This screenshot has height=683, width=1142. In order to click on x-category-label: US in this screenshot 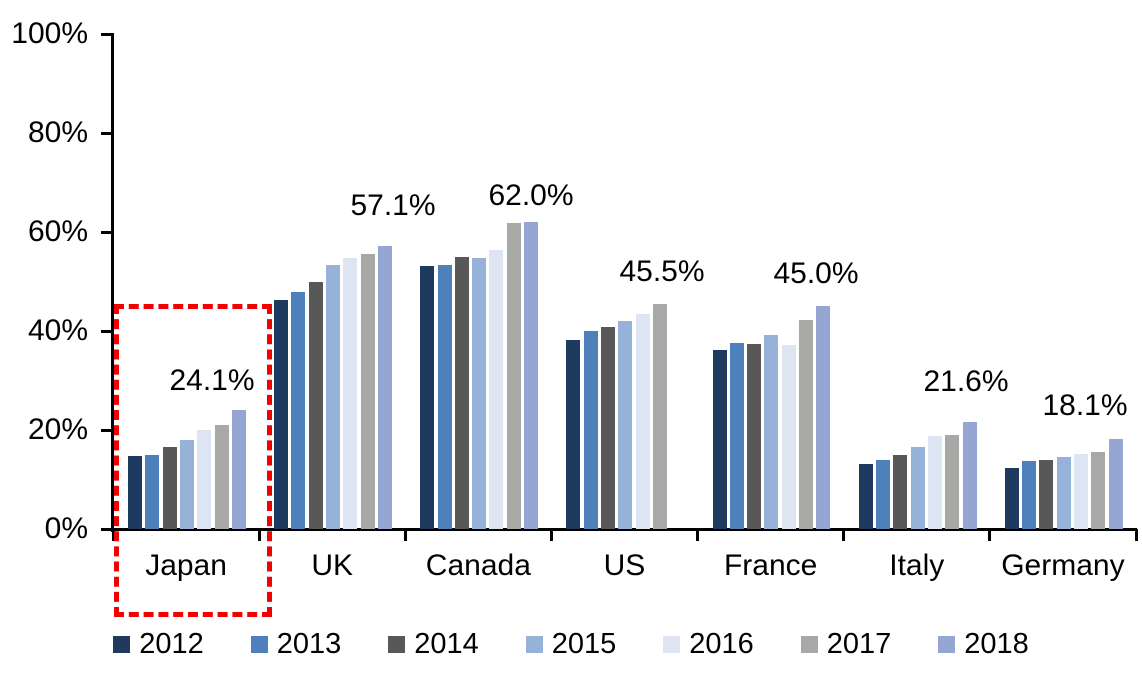, I will do `click(624, 565)`.